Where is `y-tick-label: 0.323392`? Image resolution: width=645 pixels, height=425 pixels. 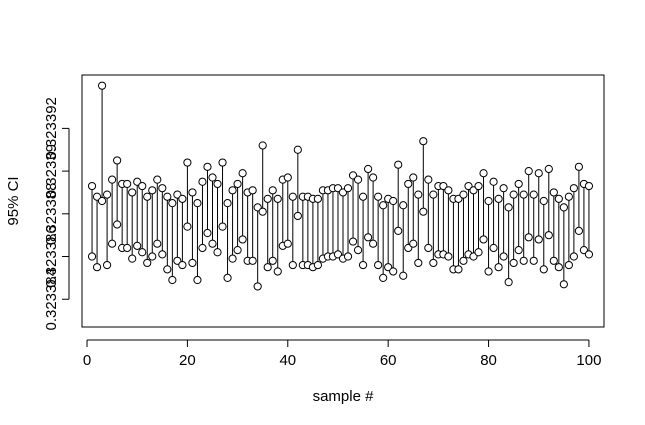
y-tick-label: 0.323392 is located at coordinates (51, 128).